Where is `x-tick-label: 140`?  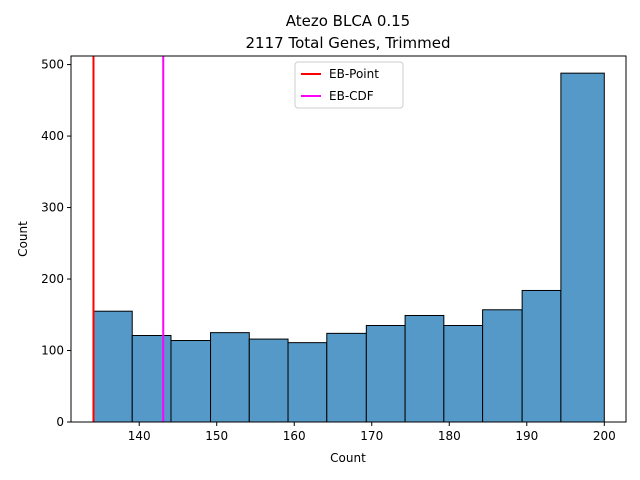
x-tick-label: 140 is located at coordinates (139, 436).